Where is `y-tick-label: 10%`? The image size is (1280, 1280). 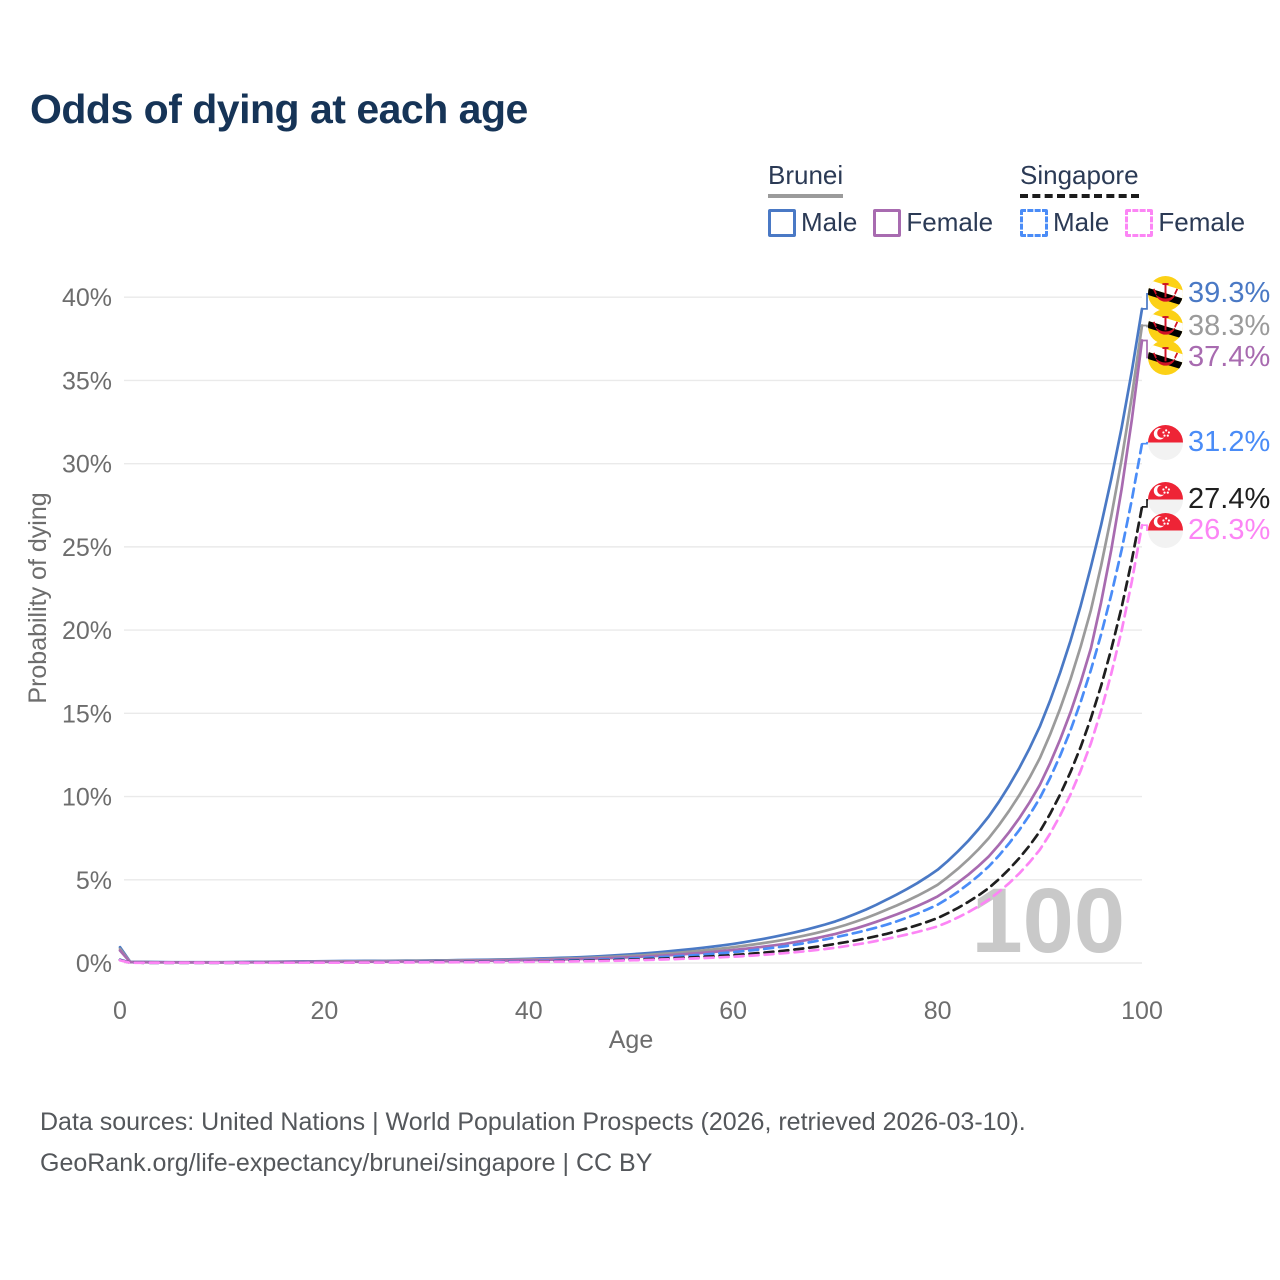
y-tick-label: 10% is located at coordinates (87, 798).